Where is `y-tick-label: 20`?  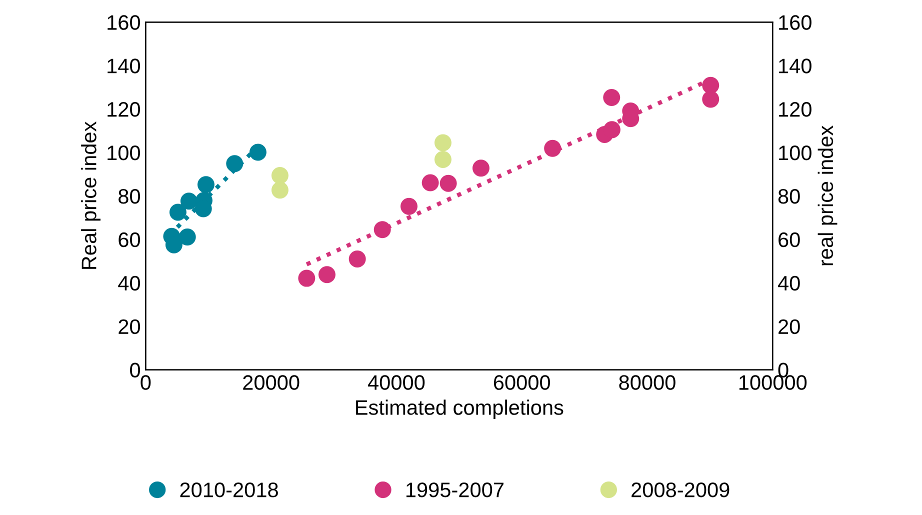 y-tick-label: 20 is located at coordinates (129, 326).